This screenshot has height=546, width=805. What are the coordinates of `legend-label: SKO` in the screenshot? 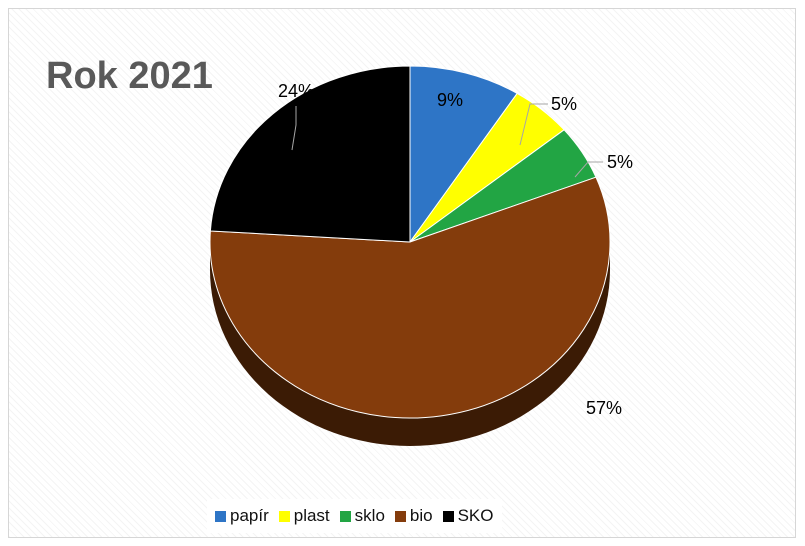 It's located at (475, 515).